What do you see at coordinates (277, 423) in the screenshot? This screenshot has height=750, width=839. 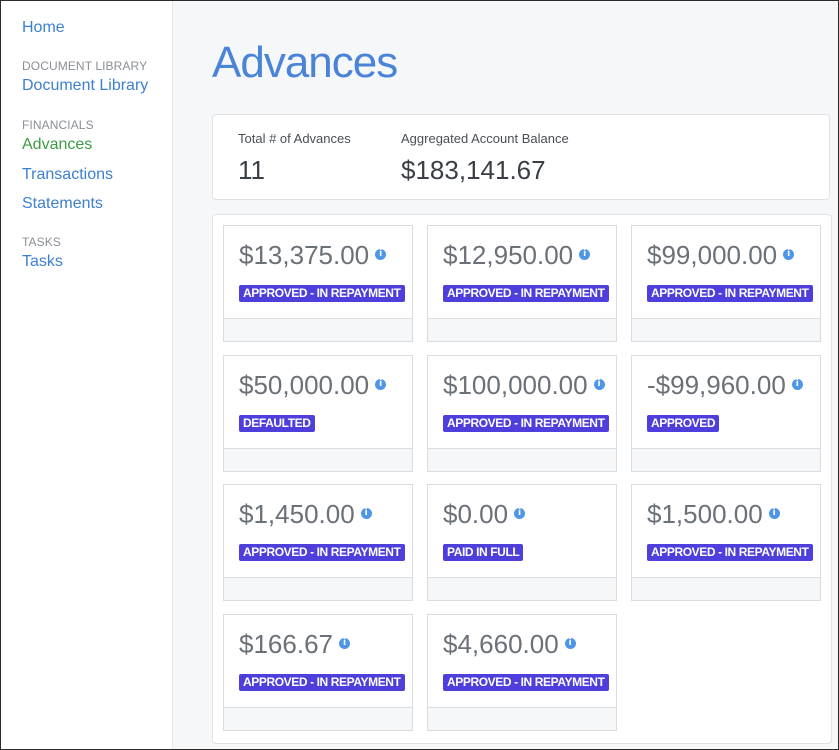 I see `status-badge: DEFAULTED` at bounding box center [277, 423].